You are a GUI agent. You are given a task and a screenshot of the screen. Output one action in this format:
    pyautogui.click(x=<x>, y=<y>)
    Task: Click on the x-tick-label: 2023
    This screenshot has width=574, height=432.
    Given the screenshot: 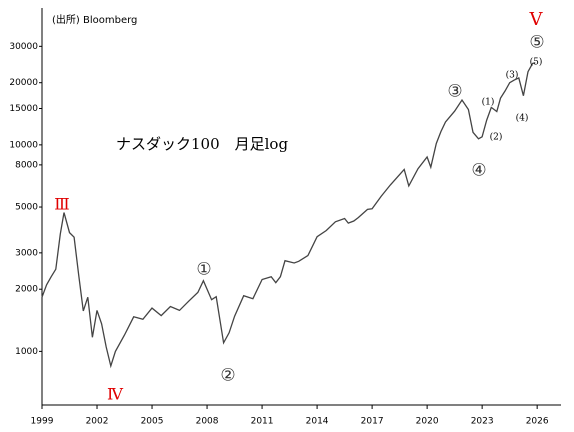 What is the action you would take?
    pyautogui.click(x=482, y=422)
    